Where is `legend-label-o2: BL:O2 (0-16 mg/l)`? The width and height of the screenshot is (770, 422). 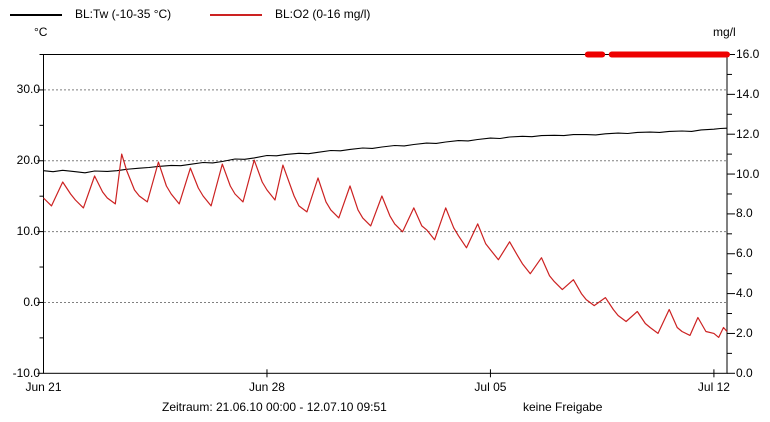 legend-label-o2: BL:O2 (0-16 mg/l) is located at coordinates (323, 14).